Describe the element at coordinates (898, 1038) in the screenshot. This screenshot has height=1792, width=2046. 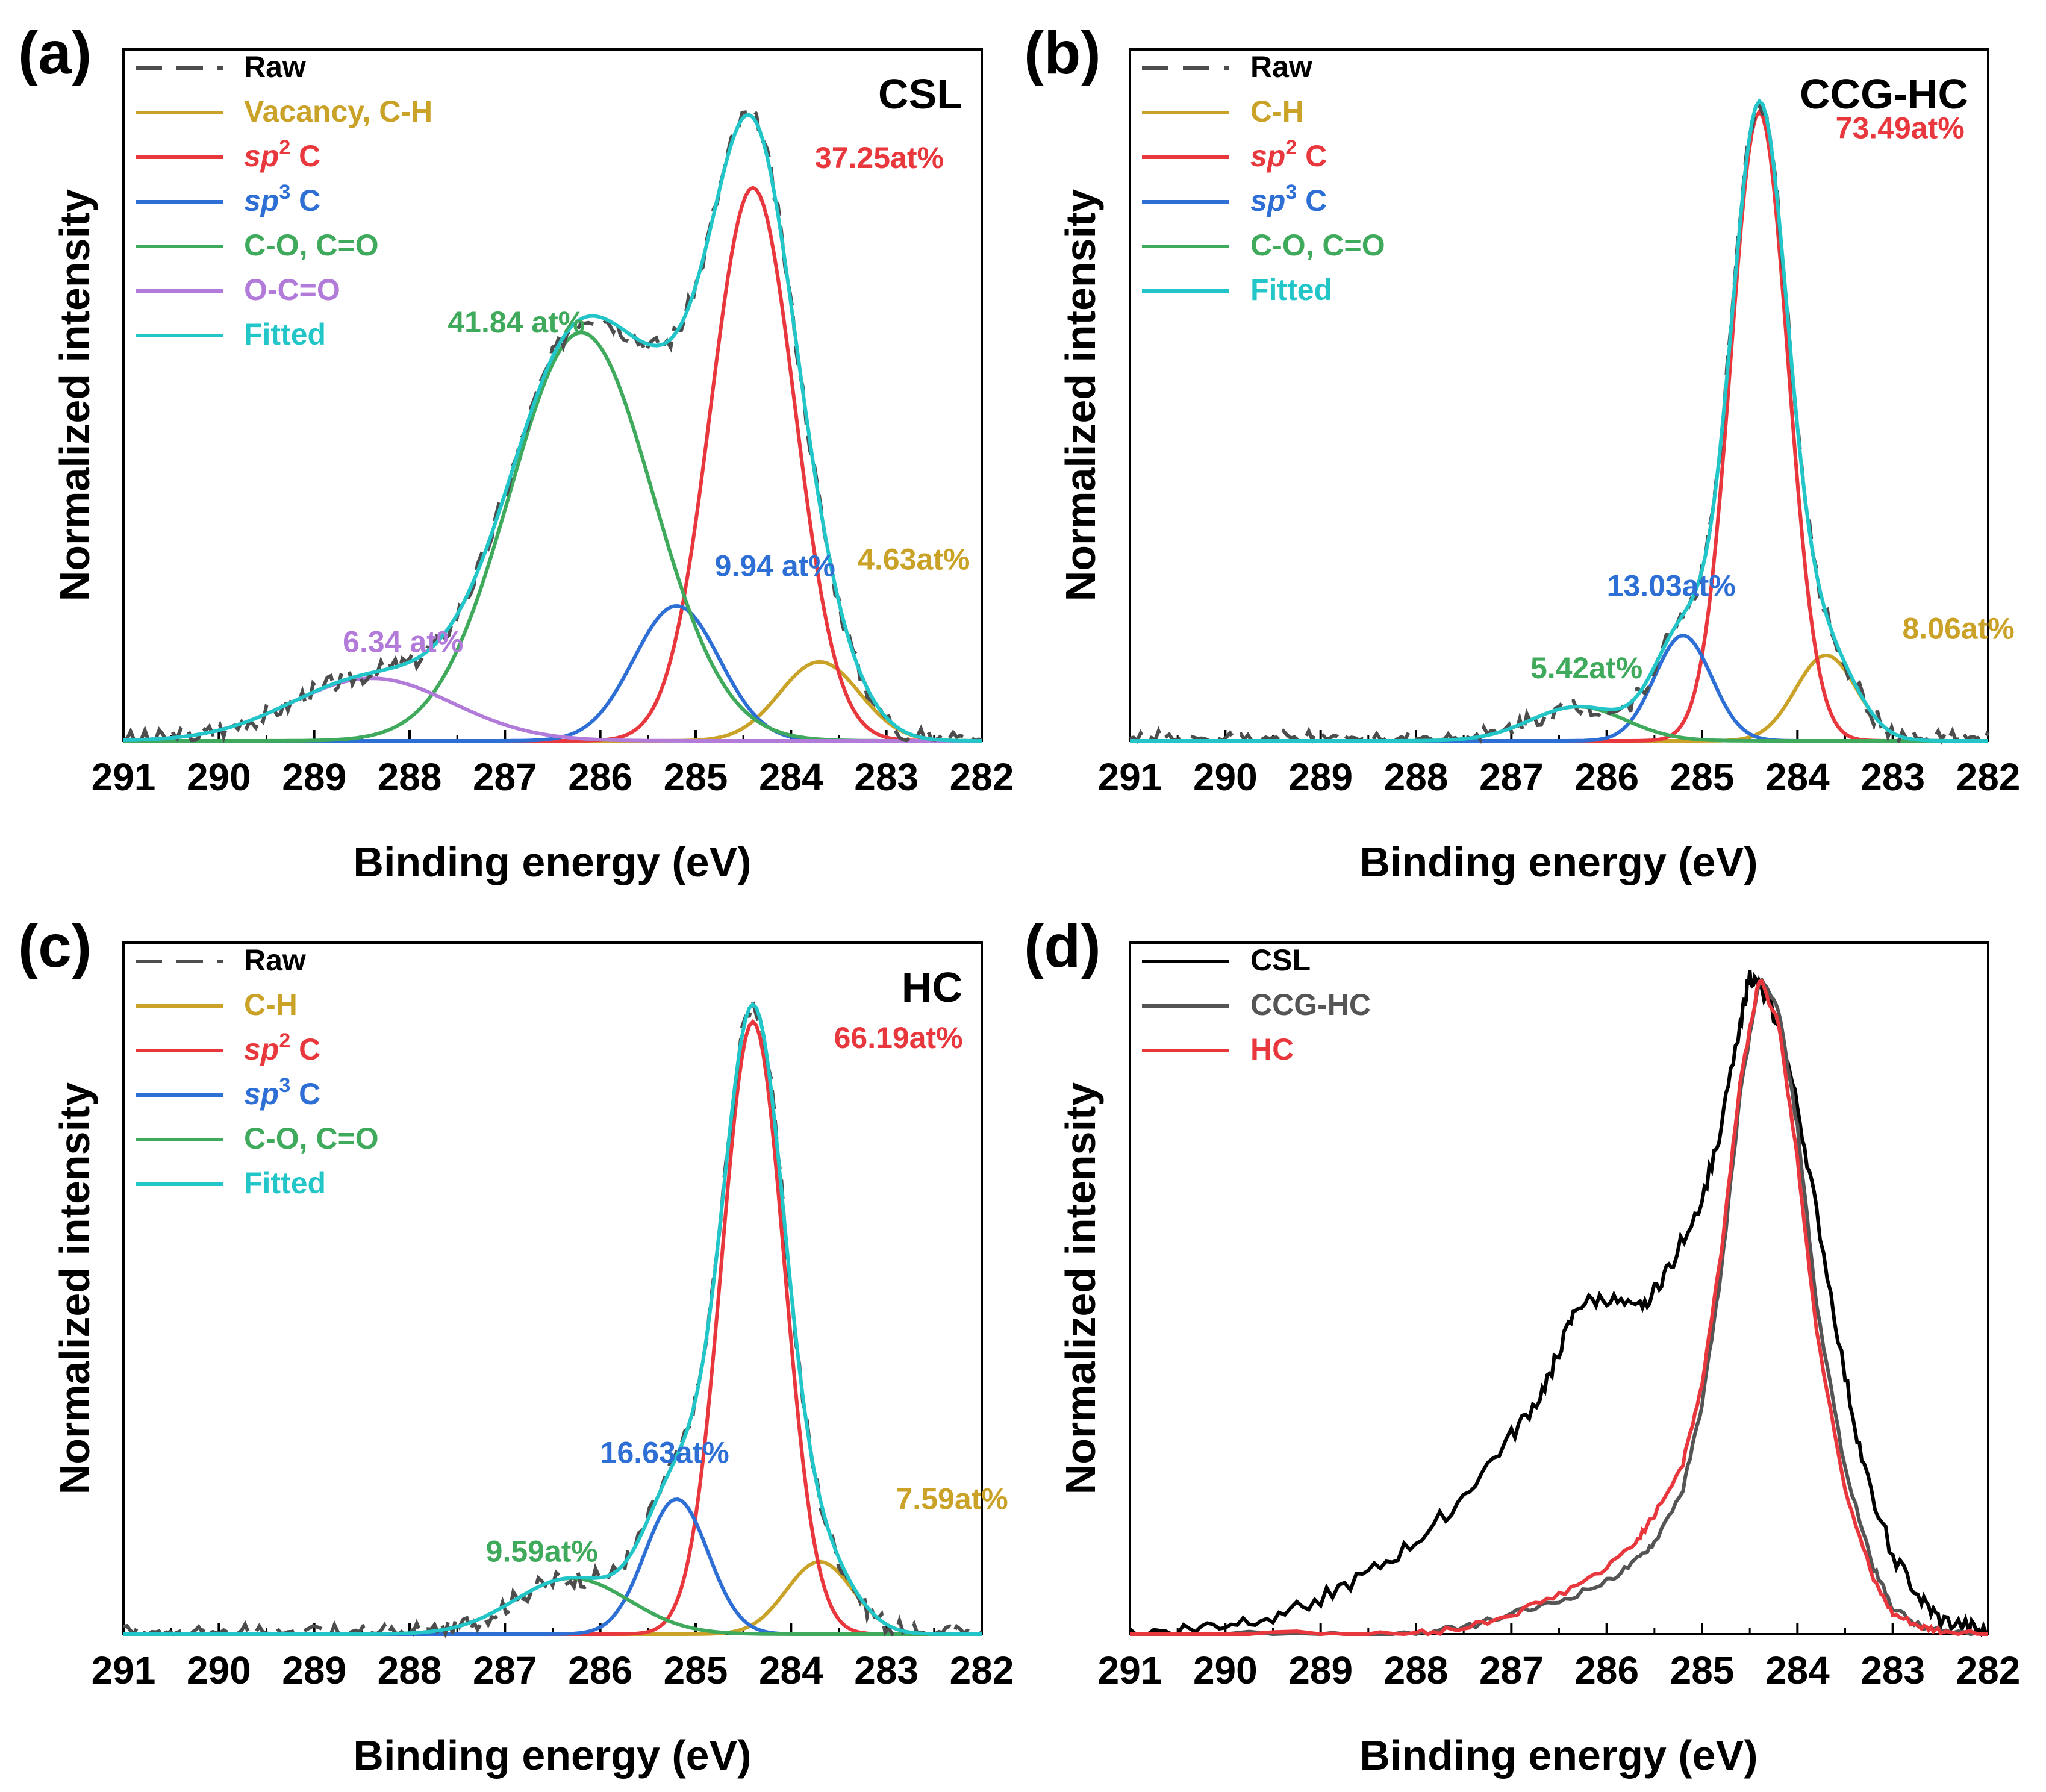
I see `peak-percent-label: 66.19at%` at that location.